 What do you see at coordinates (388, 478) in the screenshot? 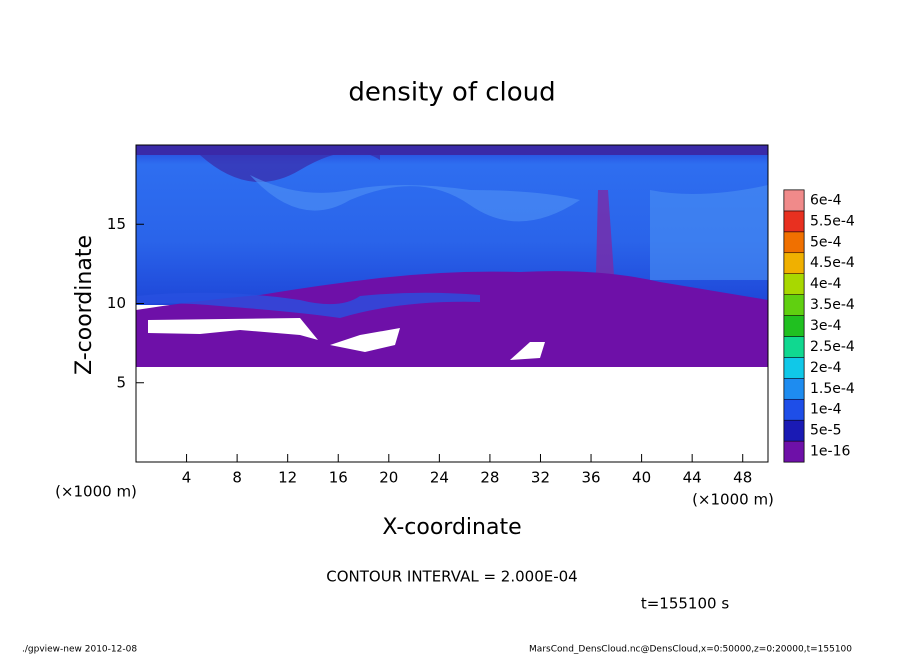
I see `x-tick-label: 20` at bounding box center [388, 478].